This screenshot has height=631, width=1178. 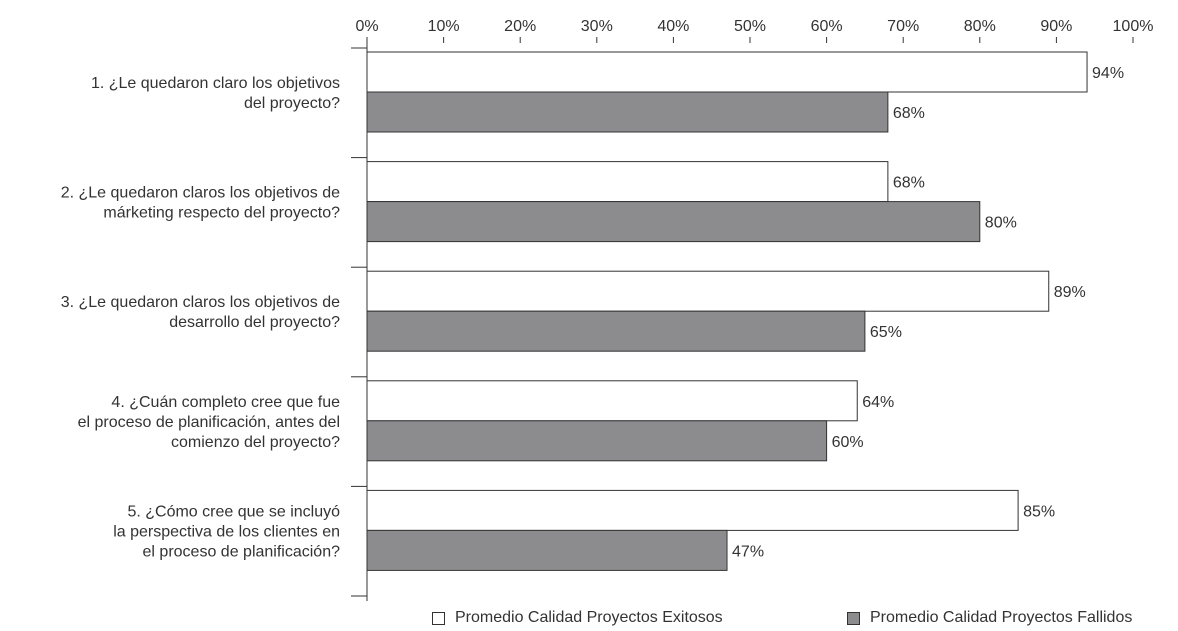 I want to click on category-label-line: 5. ¿Cómo cree que se incluyó, so click(x=233, y=511).